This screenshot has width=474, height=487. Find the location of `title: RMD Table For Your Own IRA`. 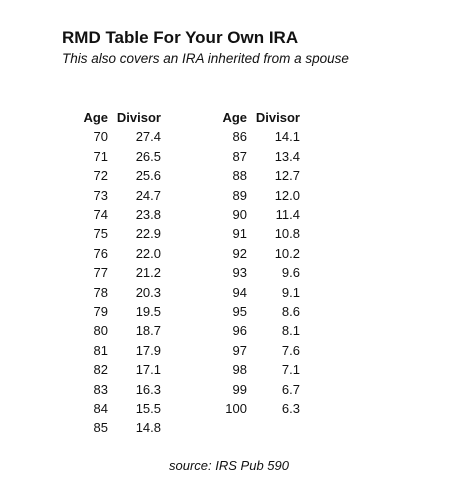

title: RMD Table For Your Own IRA is located at coordinates (180, 37).